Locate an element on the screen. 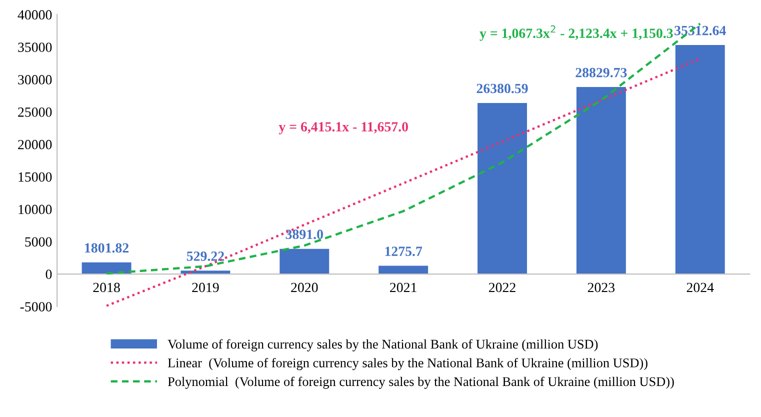  x-tick-label: 2024 is located at coordinates (700, 287).